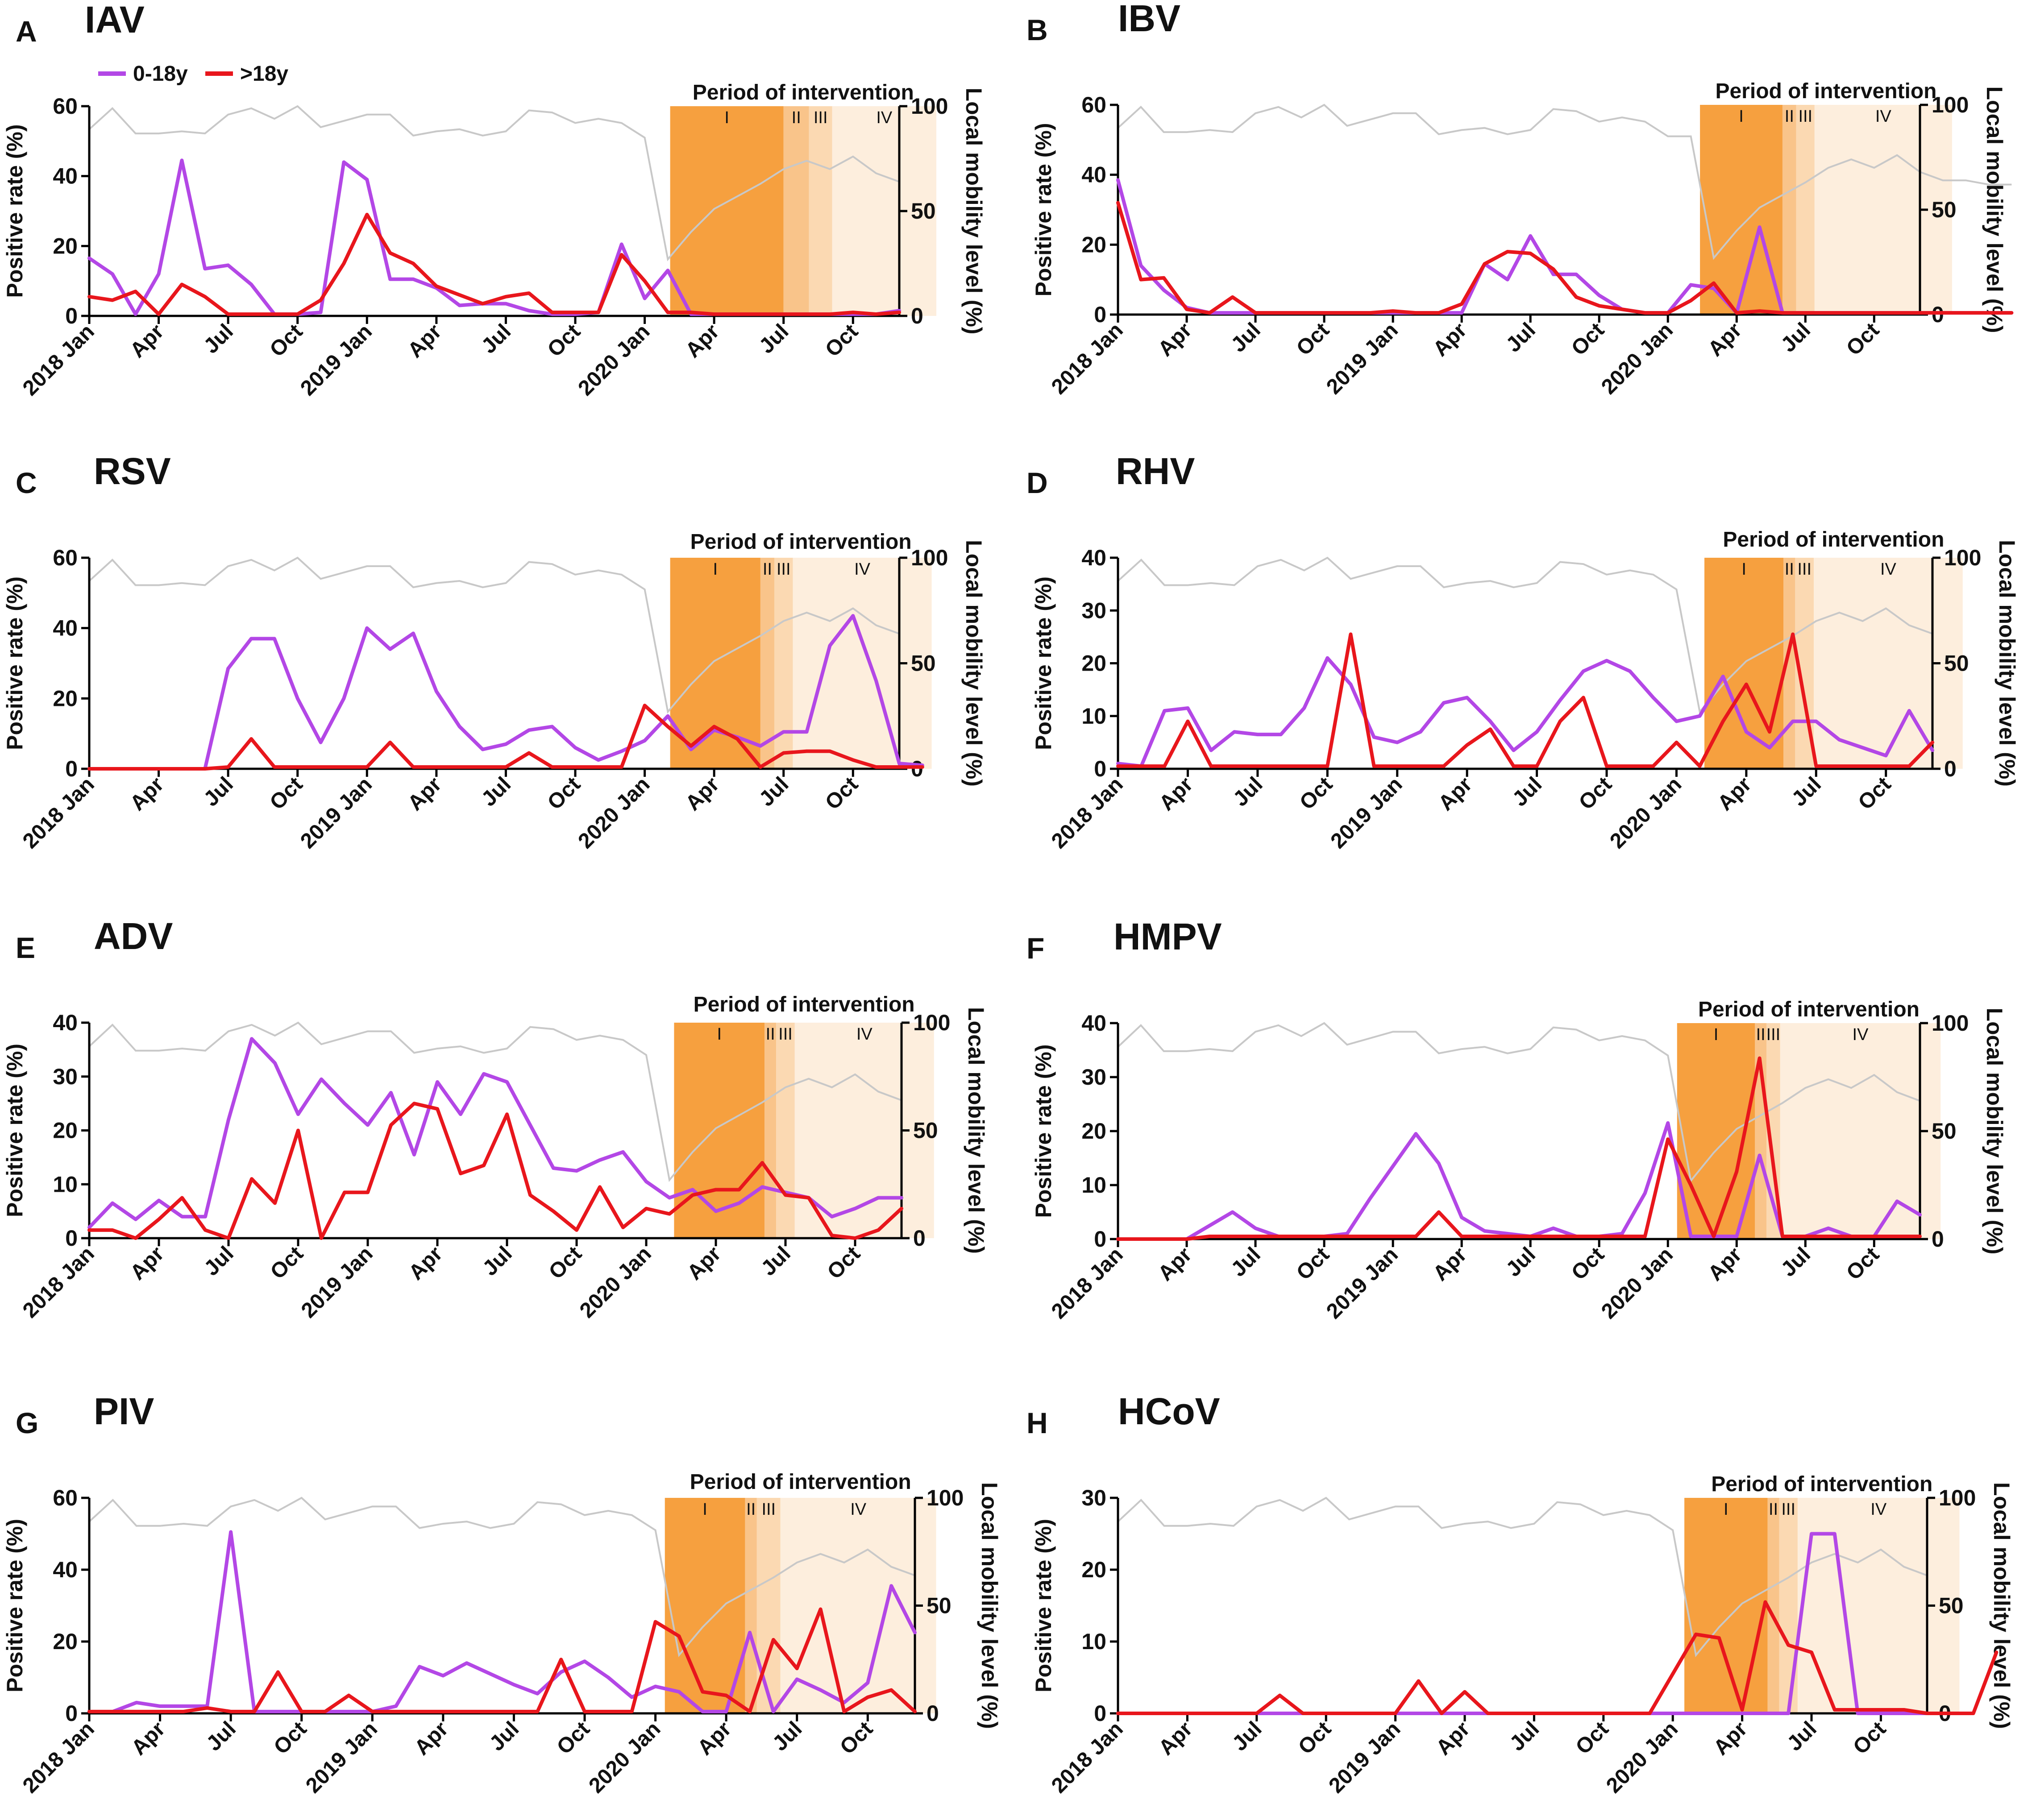  I want to click on panel-letter: G, so click(27, 1422).